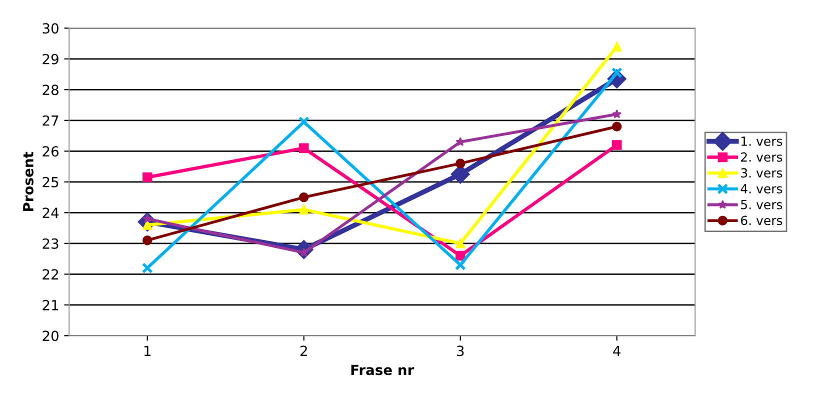 The image size is (813, 402). What do you see at coordinates (761, 189) in the screenshot?
I see `legend-label: 4. vers` at bounding box center [761, 189].